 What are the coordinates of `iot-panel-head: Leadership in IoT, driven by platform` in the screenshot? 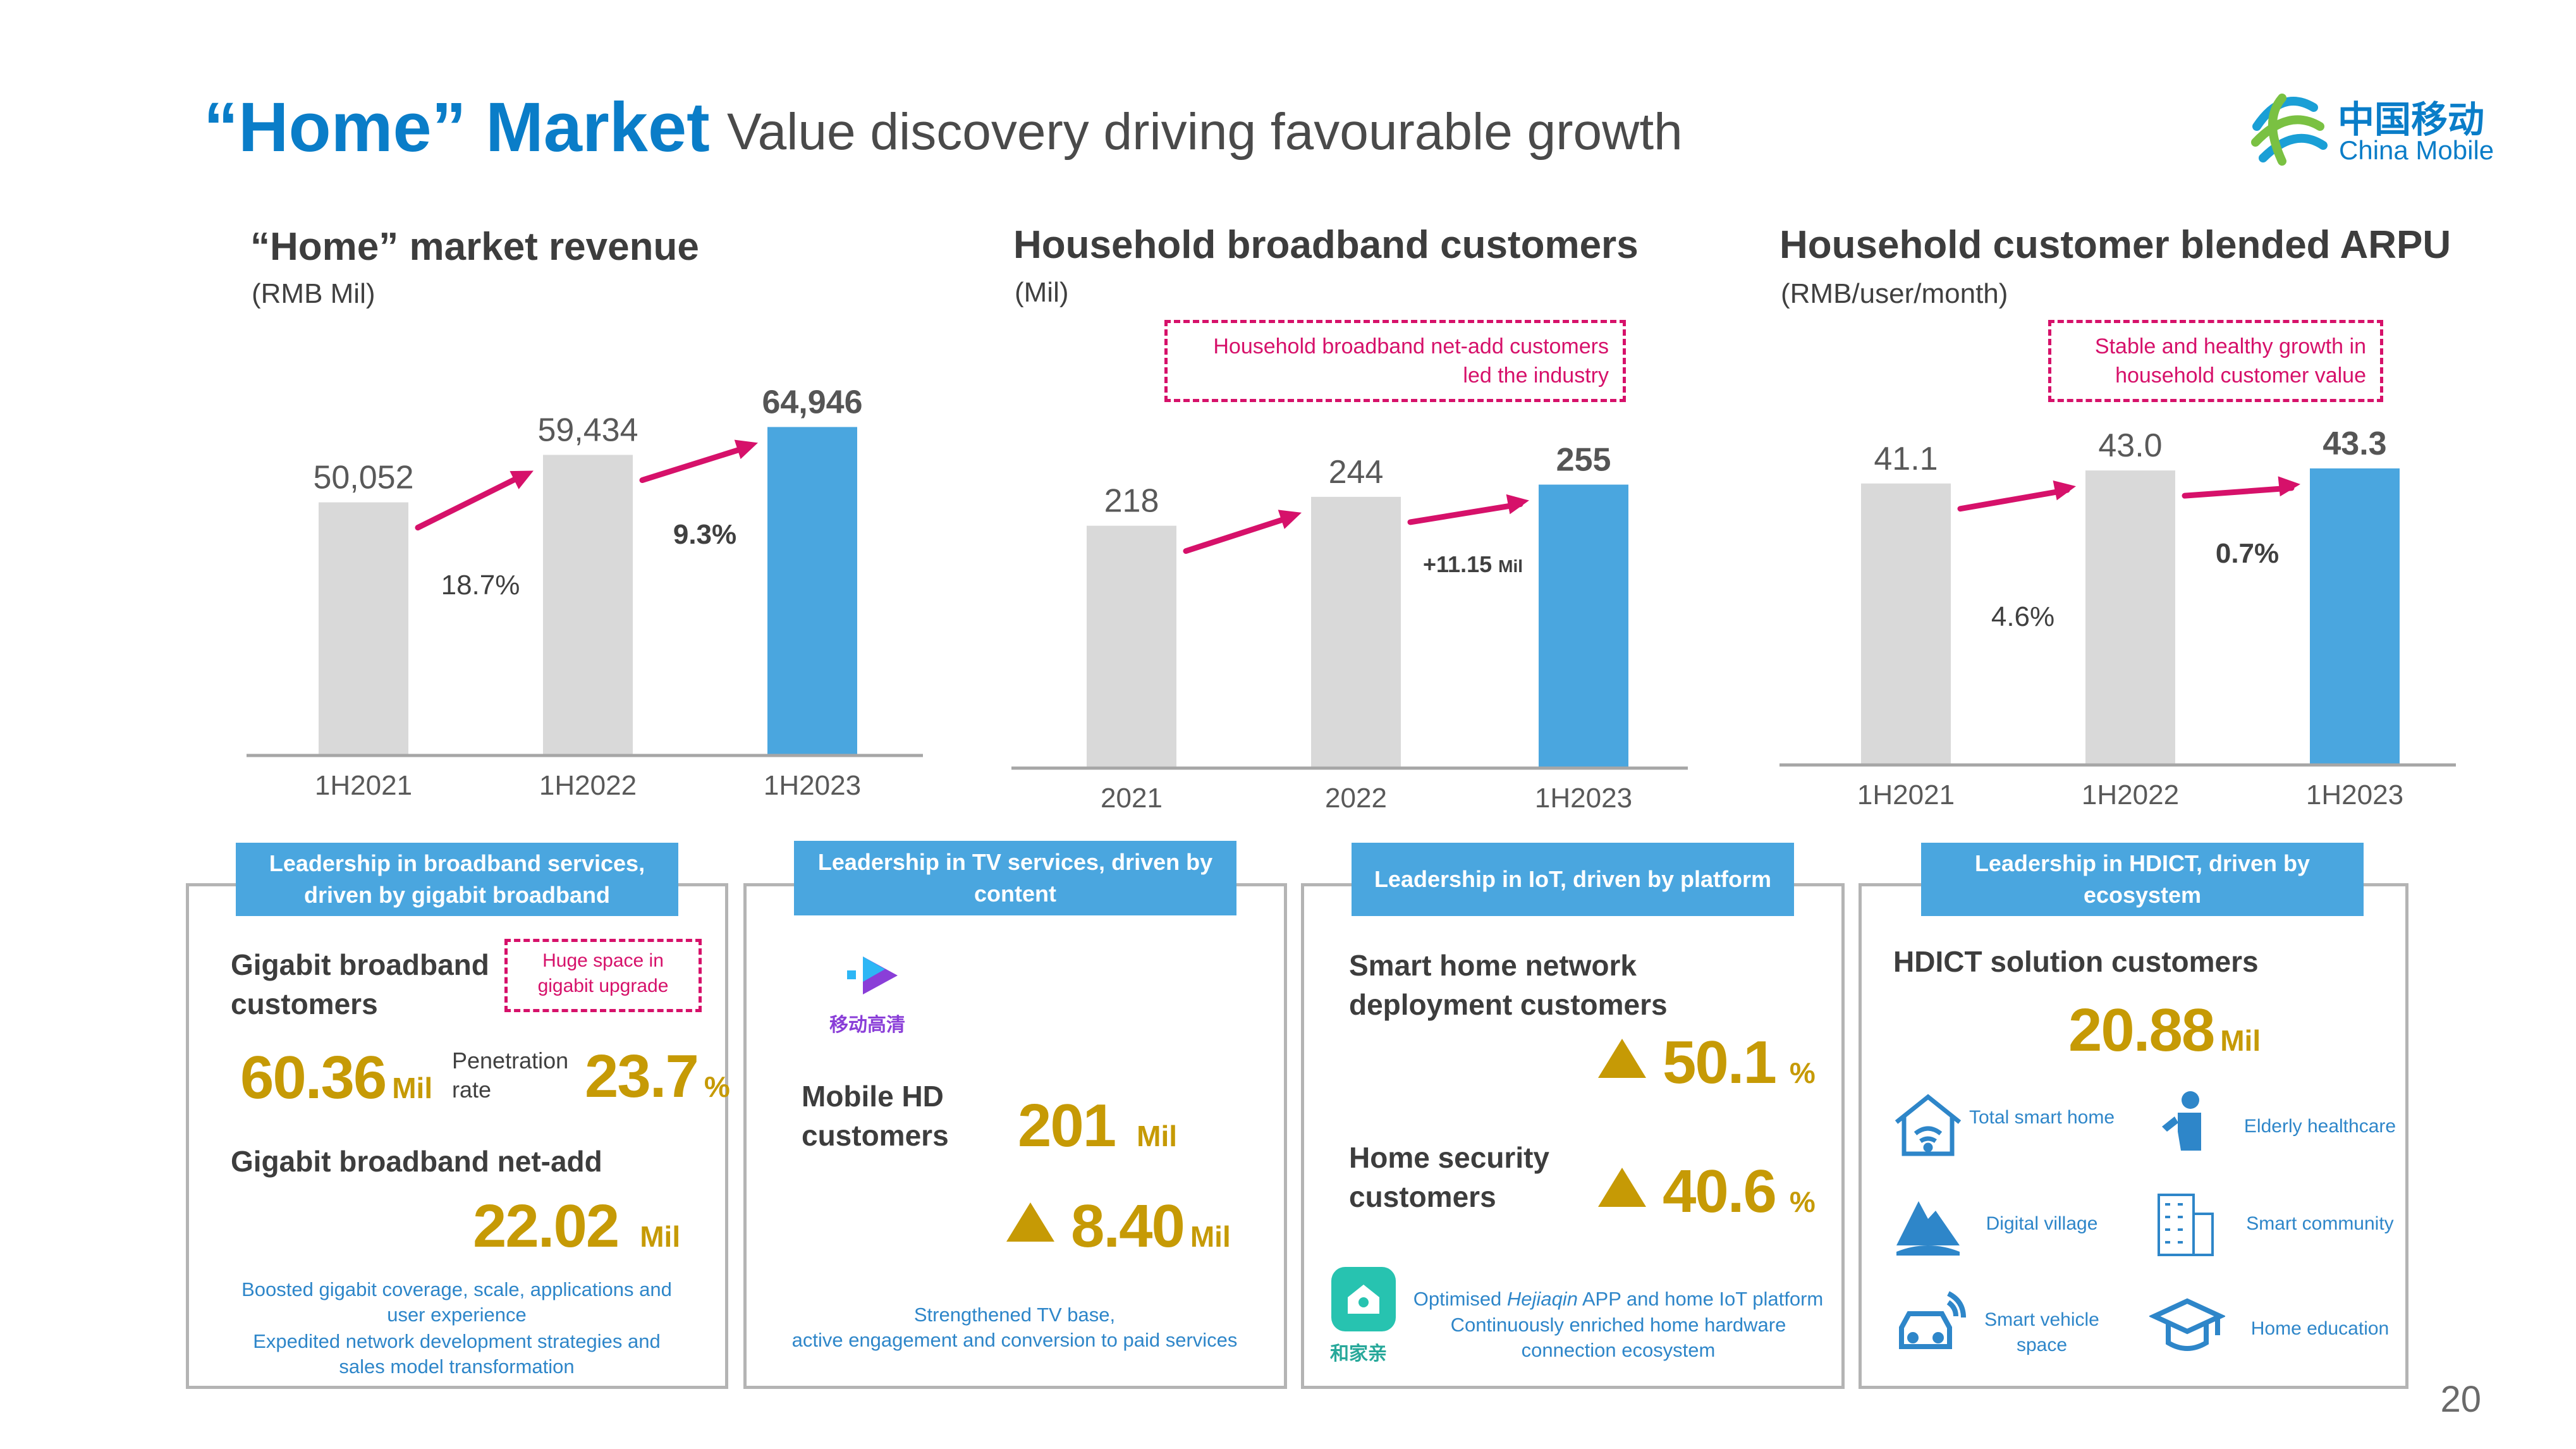 It's located at (1573, 879).